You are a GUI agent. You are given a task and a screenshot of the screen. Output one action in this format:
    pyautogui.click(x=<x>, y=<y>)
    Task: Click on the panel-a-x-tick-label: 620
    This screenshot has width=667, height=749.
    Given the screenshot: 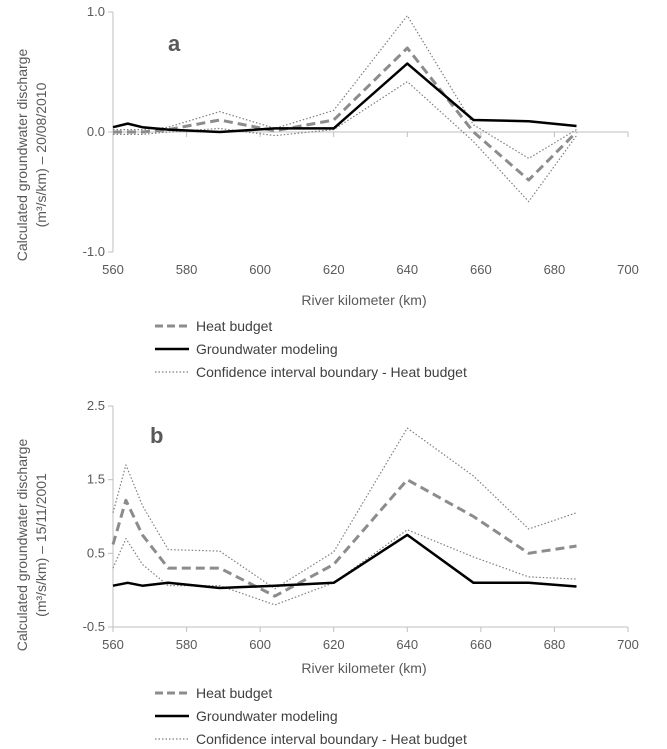 What is the action you would take?
    pyautogui.click(x=334, y=269)
    